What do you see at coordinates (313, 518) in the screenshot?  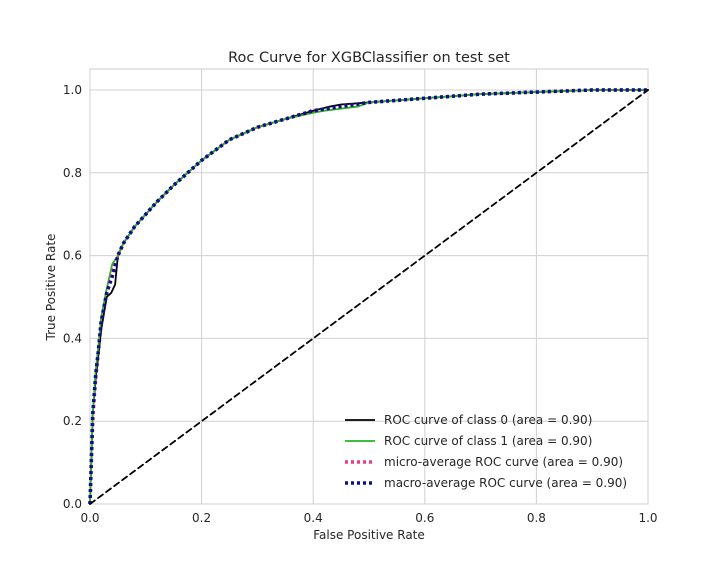 I see `x-tick-label: 0.4` at bounding box center [313, 518].